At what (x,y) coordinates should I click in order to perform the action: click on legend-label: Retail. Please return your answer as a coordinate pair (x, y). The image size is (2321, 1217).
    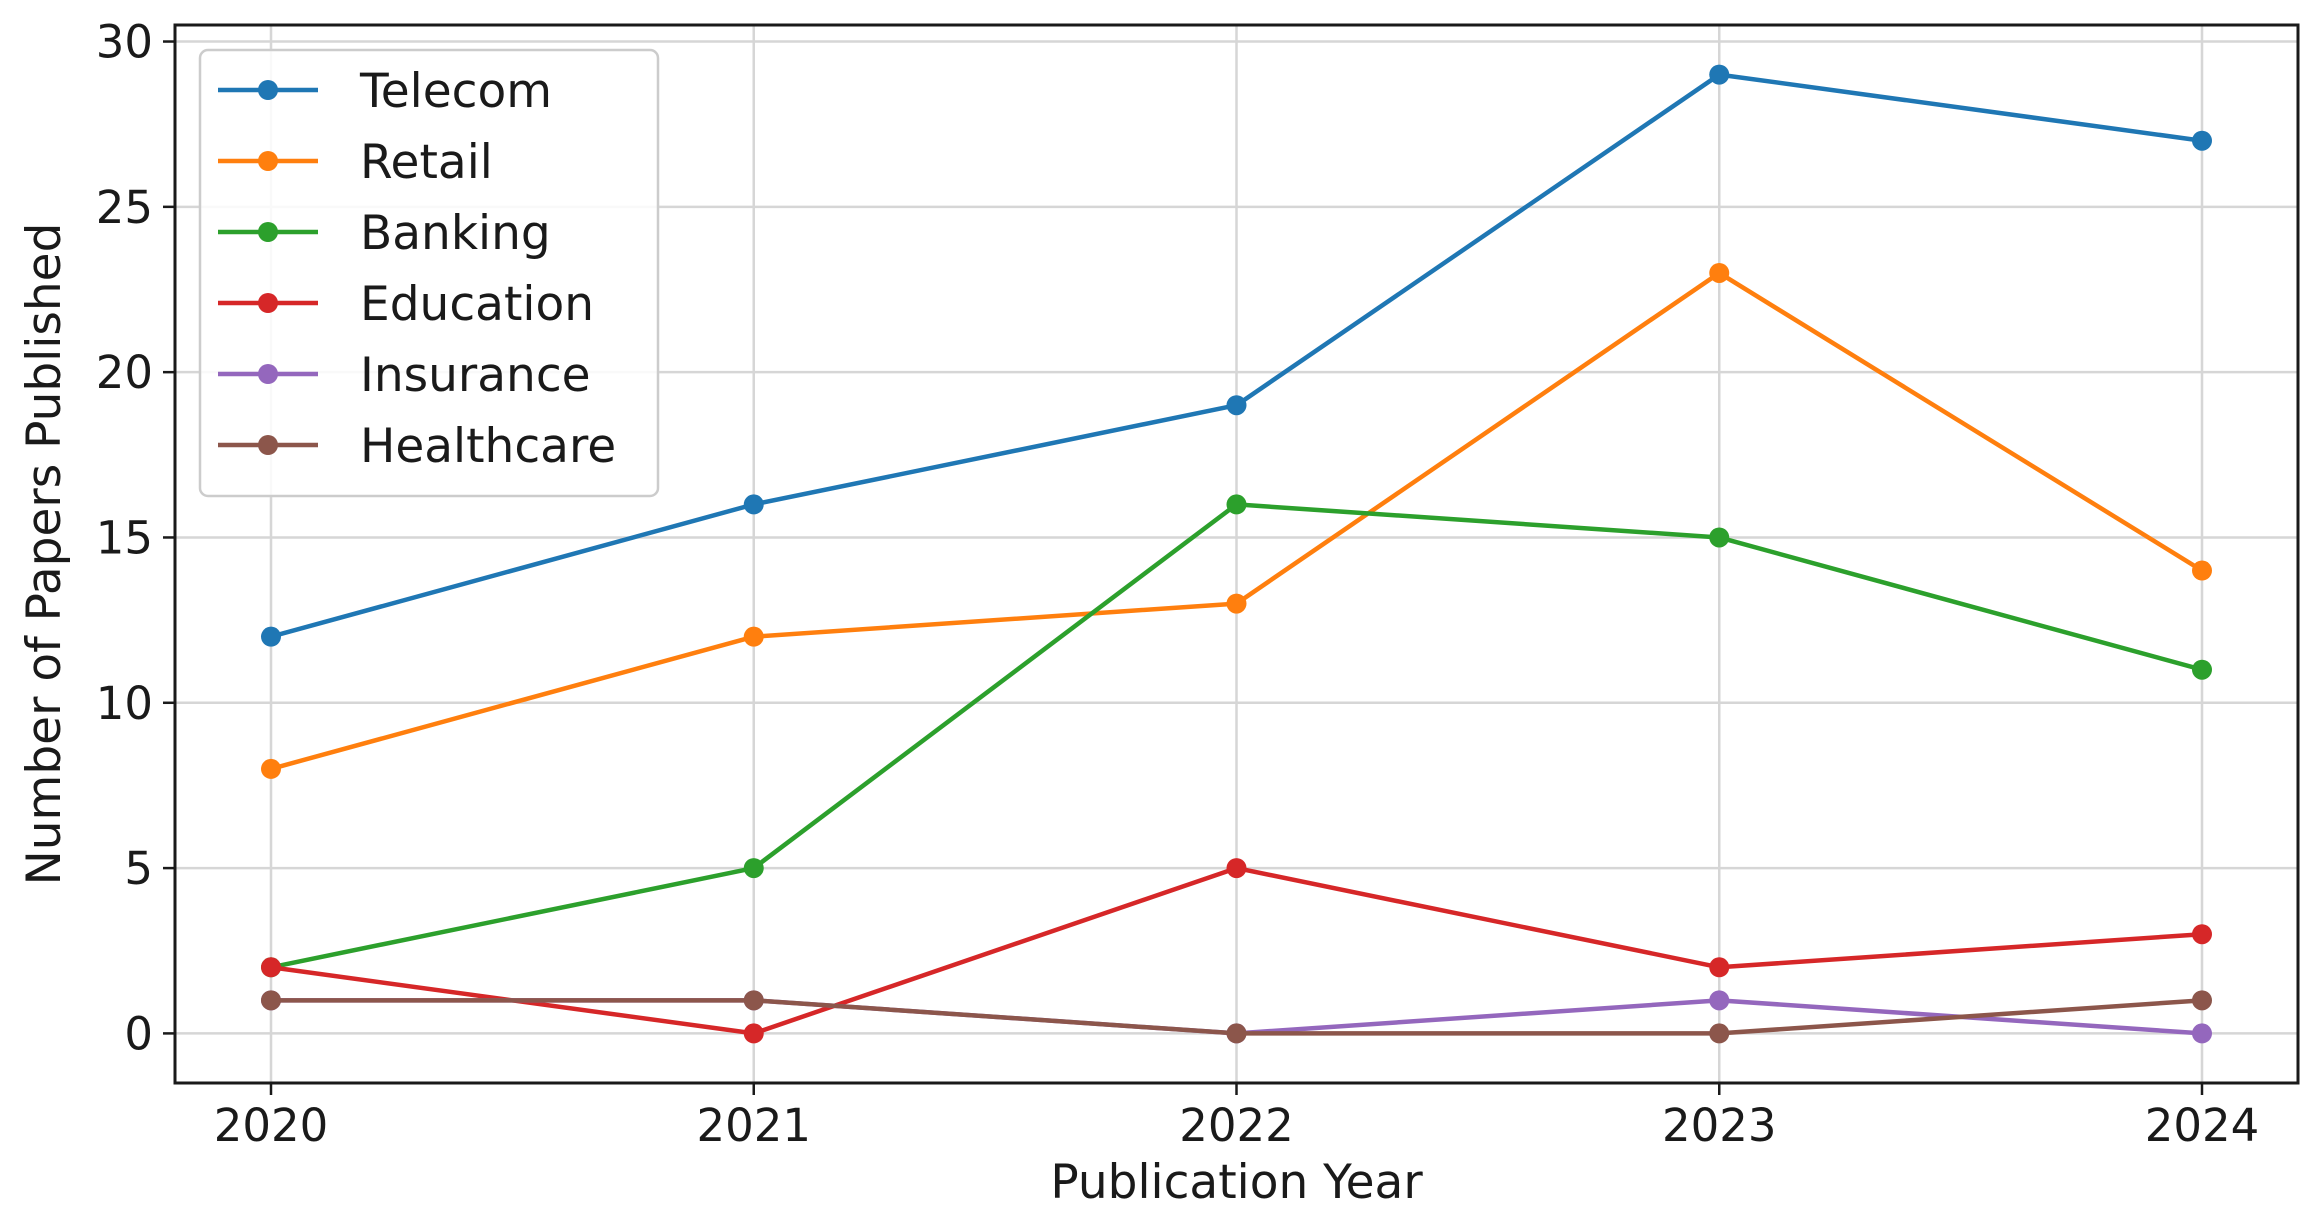
    Looking at the image, I should click on (426, 162).